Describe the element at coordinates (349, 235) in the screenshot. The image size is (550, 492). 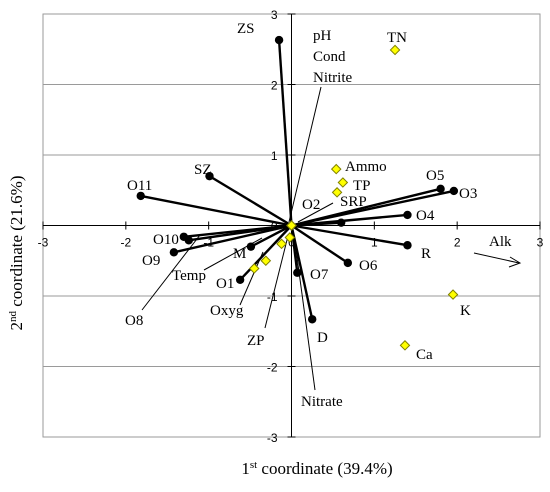
I see `site-vector-r` at that location.